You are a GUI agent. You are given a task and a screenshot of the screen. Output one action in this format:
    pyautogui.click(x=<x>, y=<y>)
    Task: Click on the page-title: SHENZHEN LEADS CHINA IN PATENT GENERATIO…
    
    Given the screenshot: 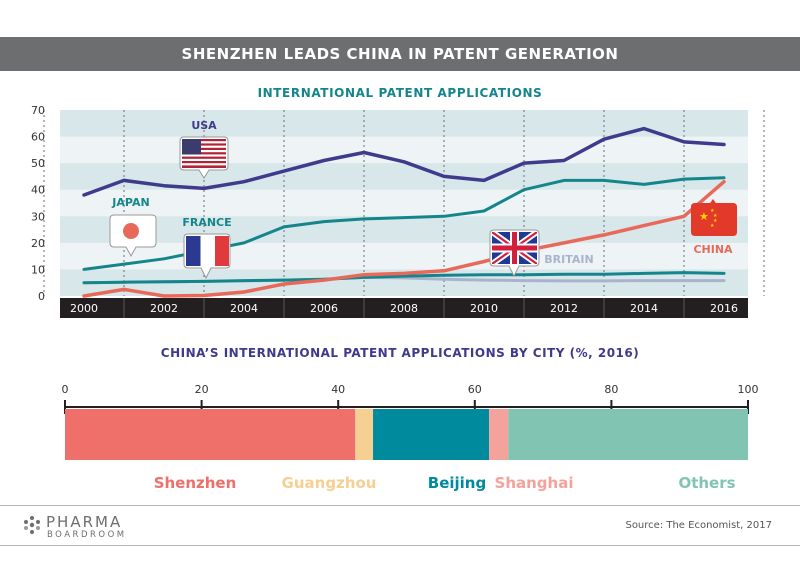 What is the action you would take?
    pyautogui.click(x=400, y=54)
    